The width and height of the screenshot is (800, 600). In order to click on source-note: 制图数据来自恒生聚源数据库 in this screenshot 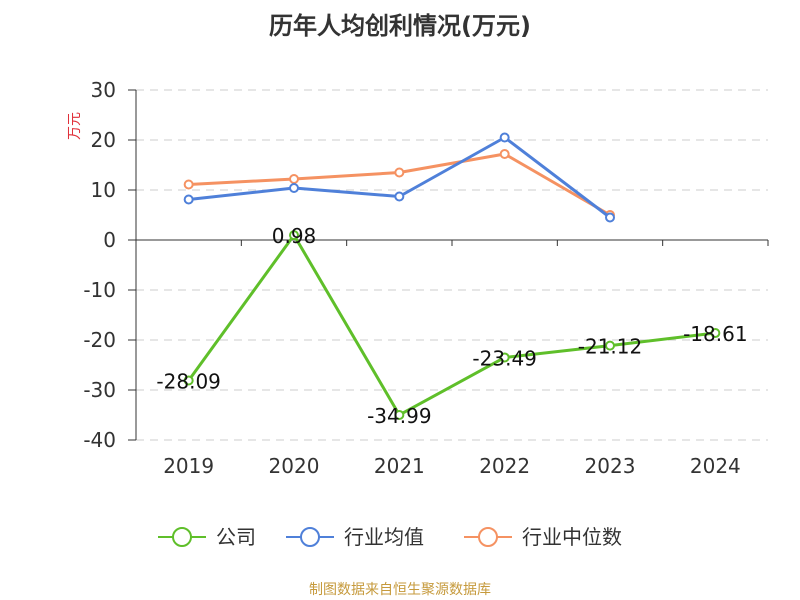, I will do `click(400, 590)`.